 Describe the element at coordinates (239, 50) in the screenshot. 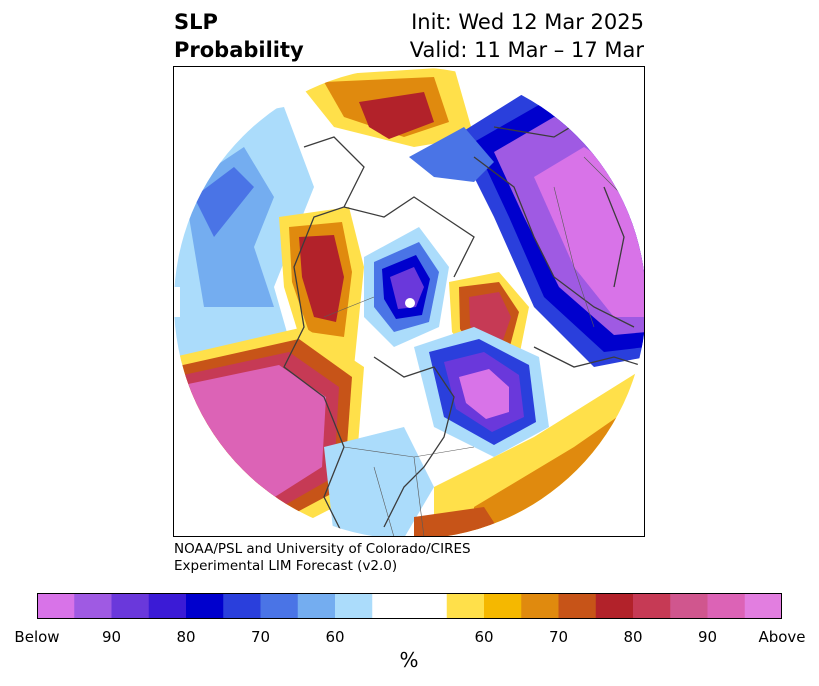

I see `title-line-2: Probability` at that location.